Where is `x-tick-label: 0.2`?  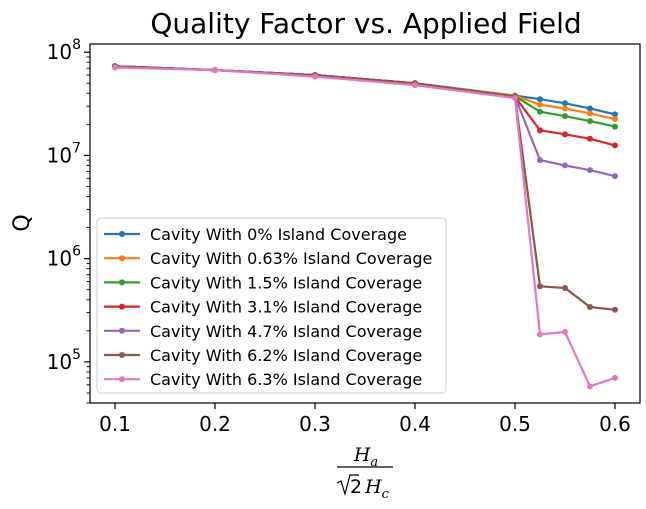 x-tick-label: 0.2 is located at coordinates (215, 424).